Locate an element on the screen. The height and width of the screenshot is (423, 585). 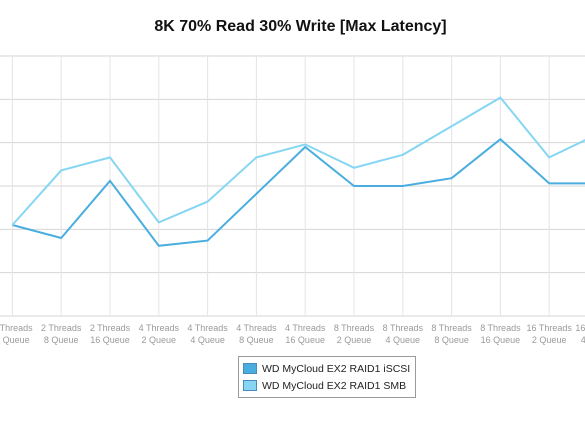
legend-item-smb: WD MyCloud EX2 RAID1 SMB is located at coordinates (327, 385).